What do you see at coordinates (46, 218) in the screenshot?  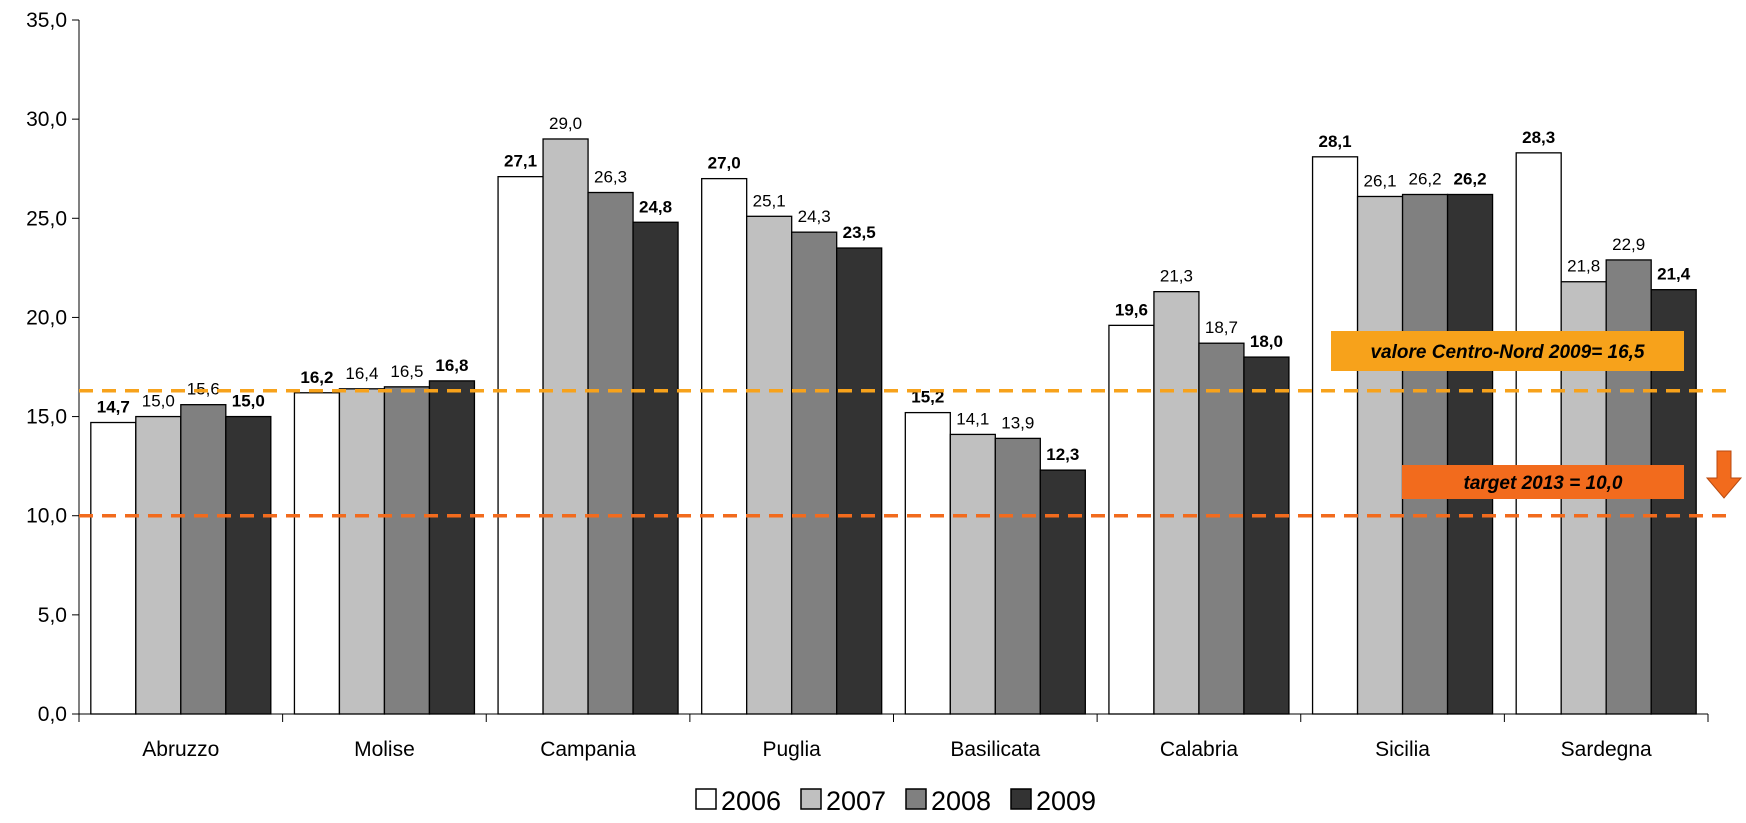 I see `y-tick-label: 25,0` at bounding box center [46, 218].